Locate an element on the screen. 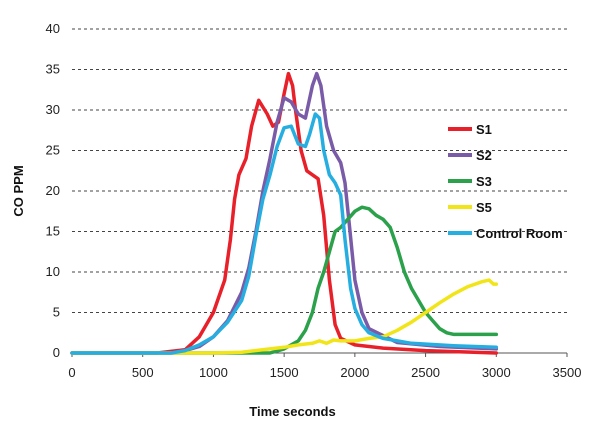  y-tick-label: 35 is located at coordinates (53, 69).